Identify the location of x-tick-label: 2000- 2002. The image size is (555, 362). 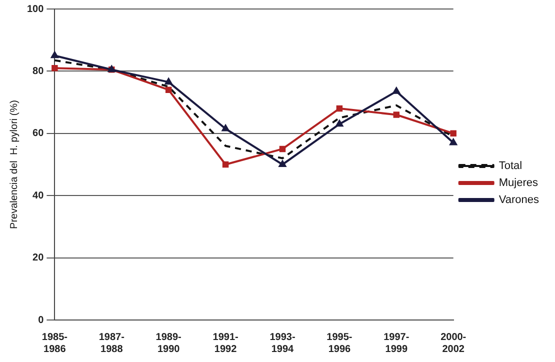
(453, 343).